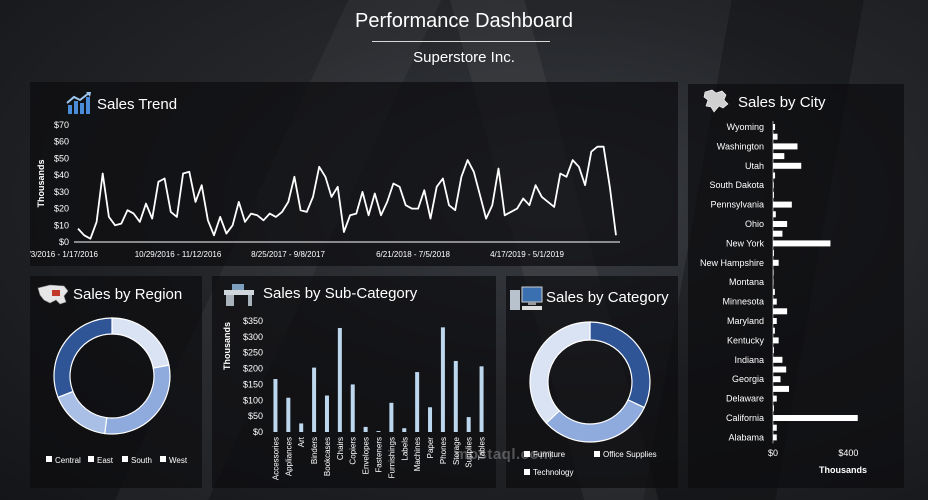 The image size is (928, 500). Describe the element at coordinates (482, 448) in the screenshot. I see `x-tick-label: Tables` at that location.